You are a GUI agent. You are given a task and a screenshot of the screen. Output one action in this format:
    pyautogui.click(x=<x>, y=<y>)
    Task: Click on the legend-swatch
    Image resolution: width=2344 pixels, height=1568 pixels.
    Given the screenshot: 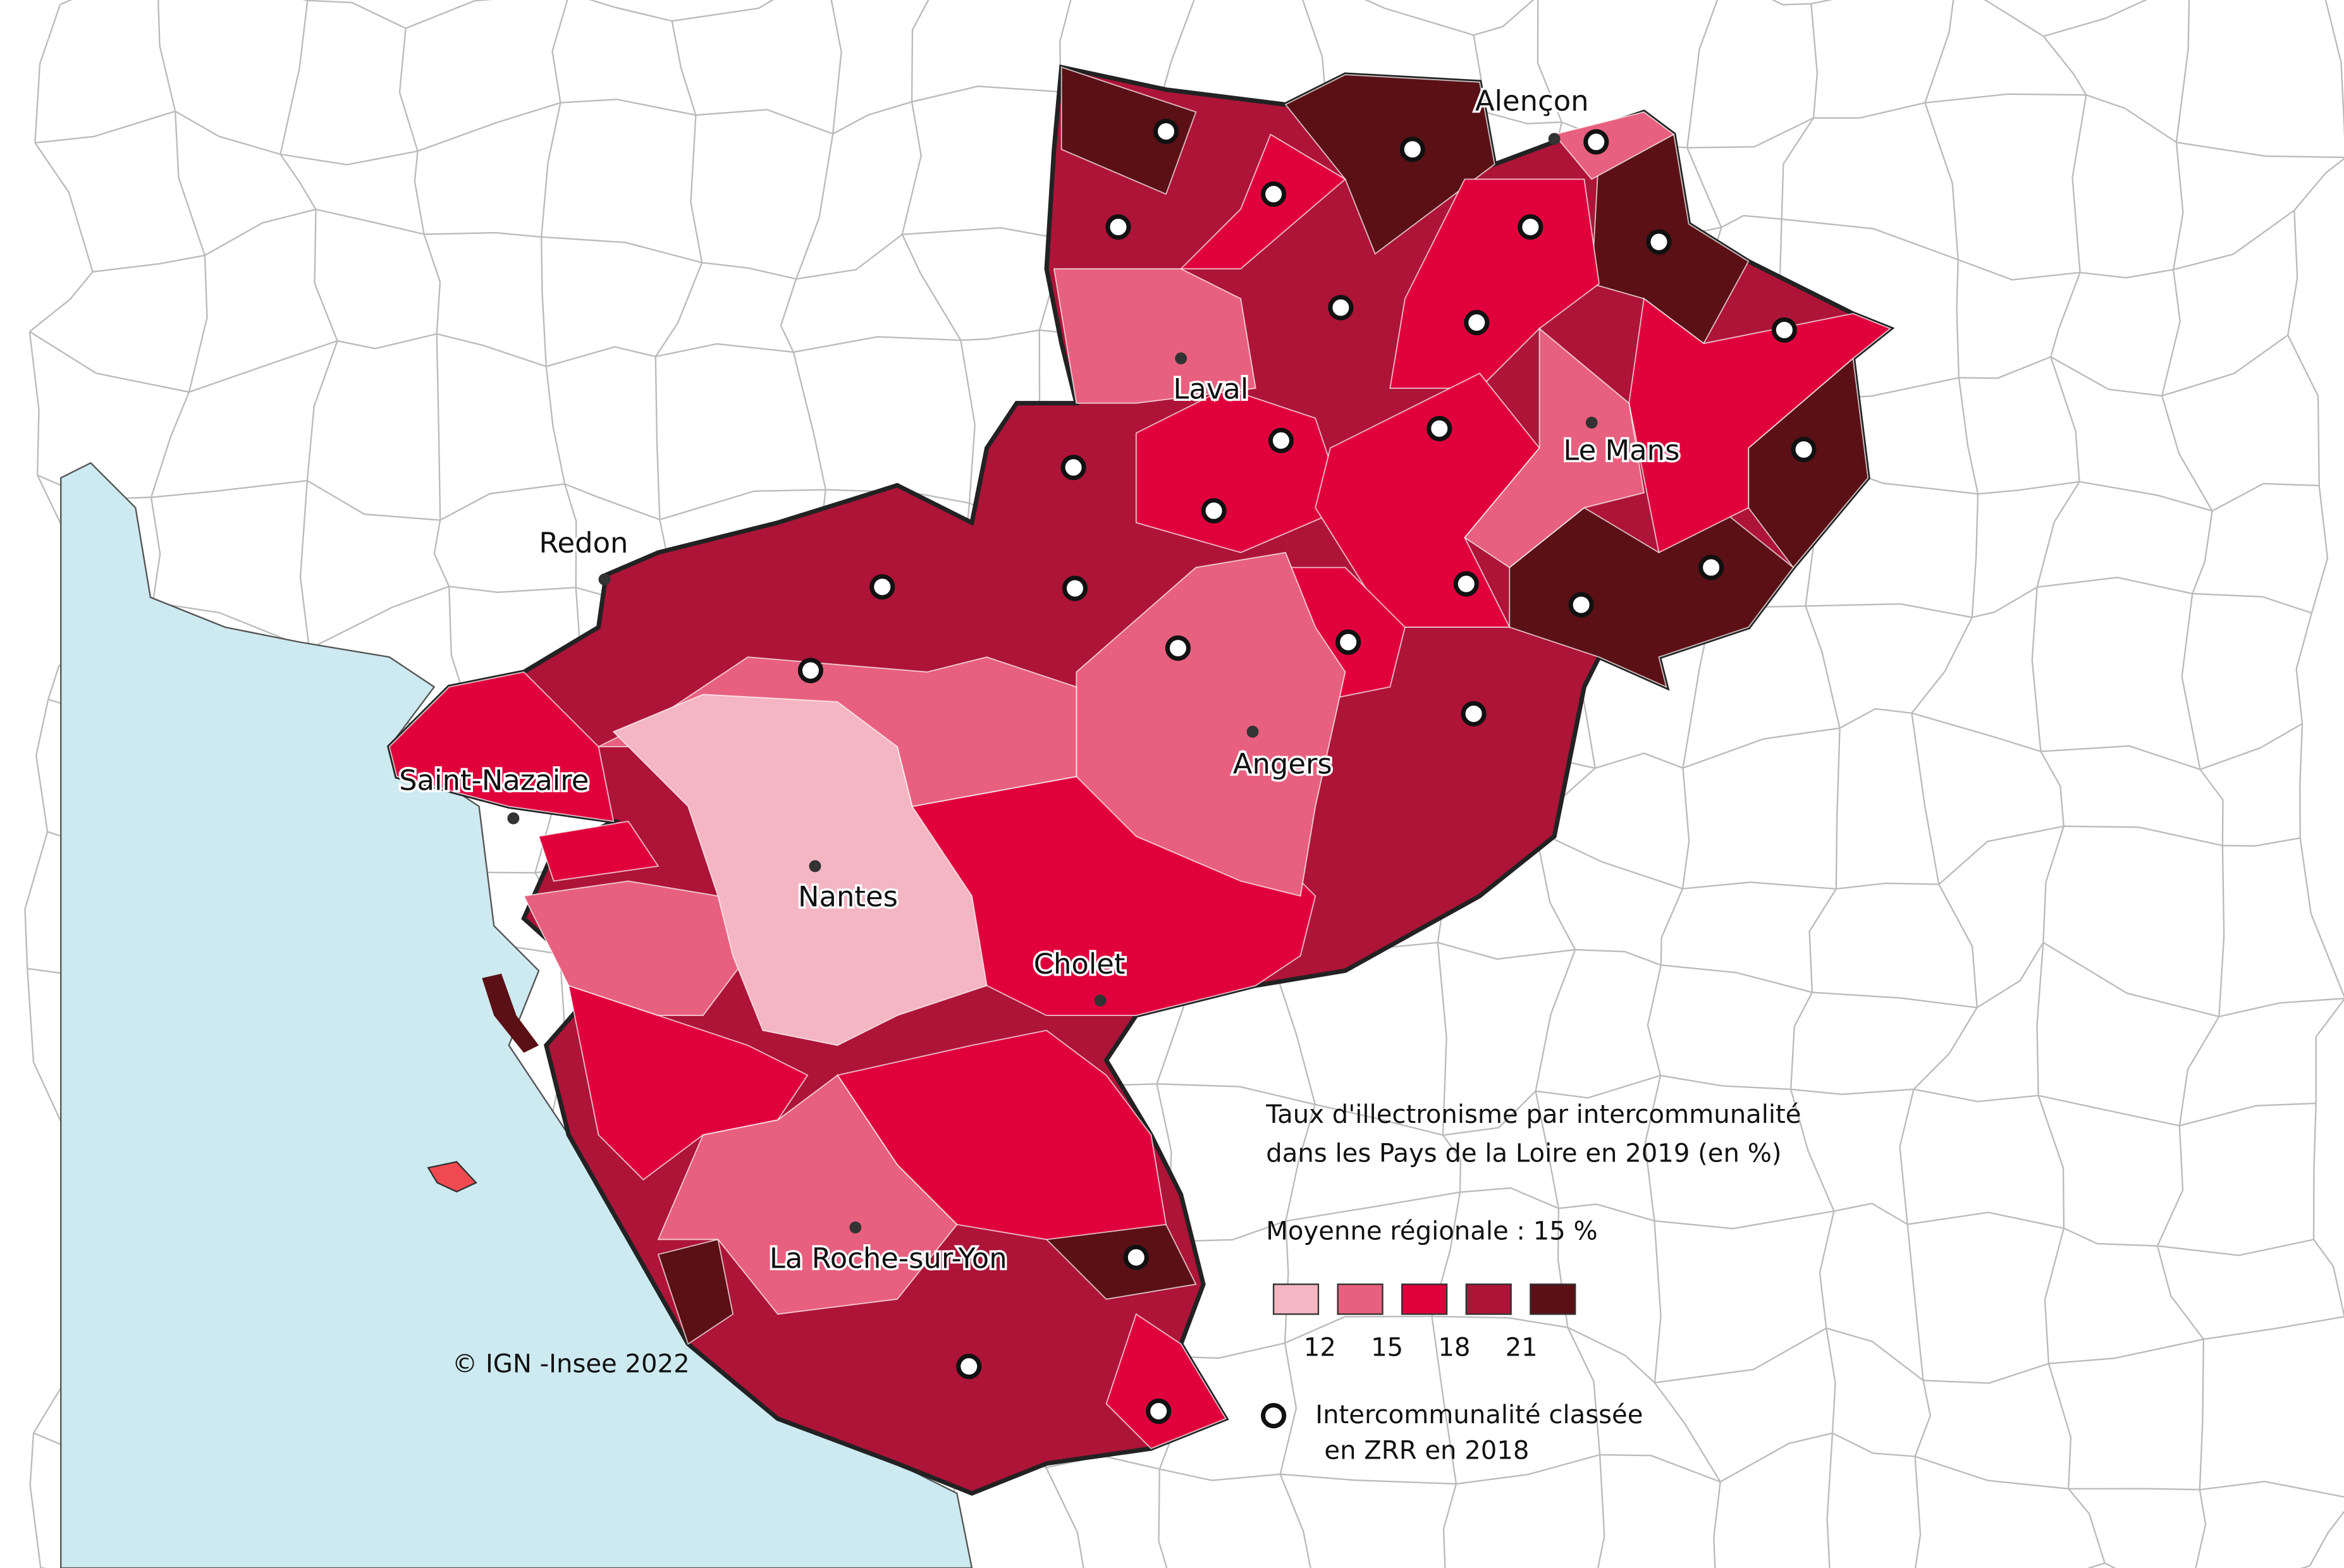 What is the action you would take?
    pyautogui.click(x=1296, y=1299)
    